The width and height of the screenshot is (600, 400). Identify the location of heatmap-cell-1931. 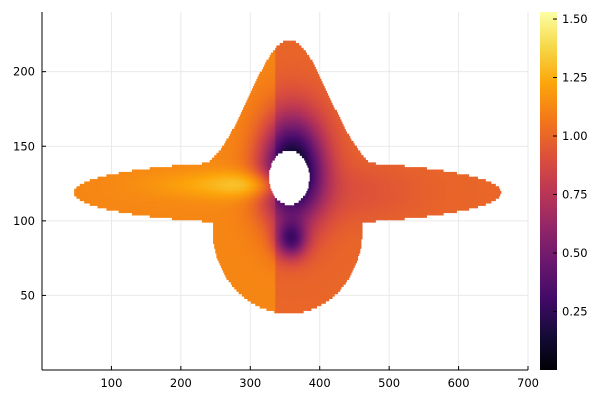
(321, 138).